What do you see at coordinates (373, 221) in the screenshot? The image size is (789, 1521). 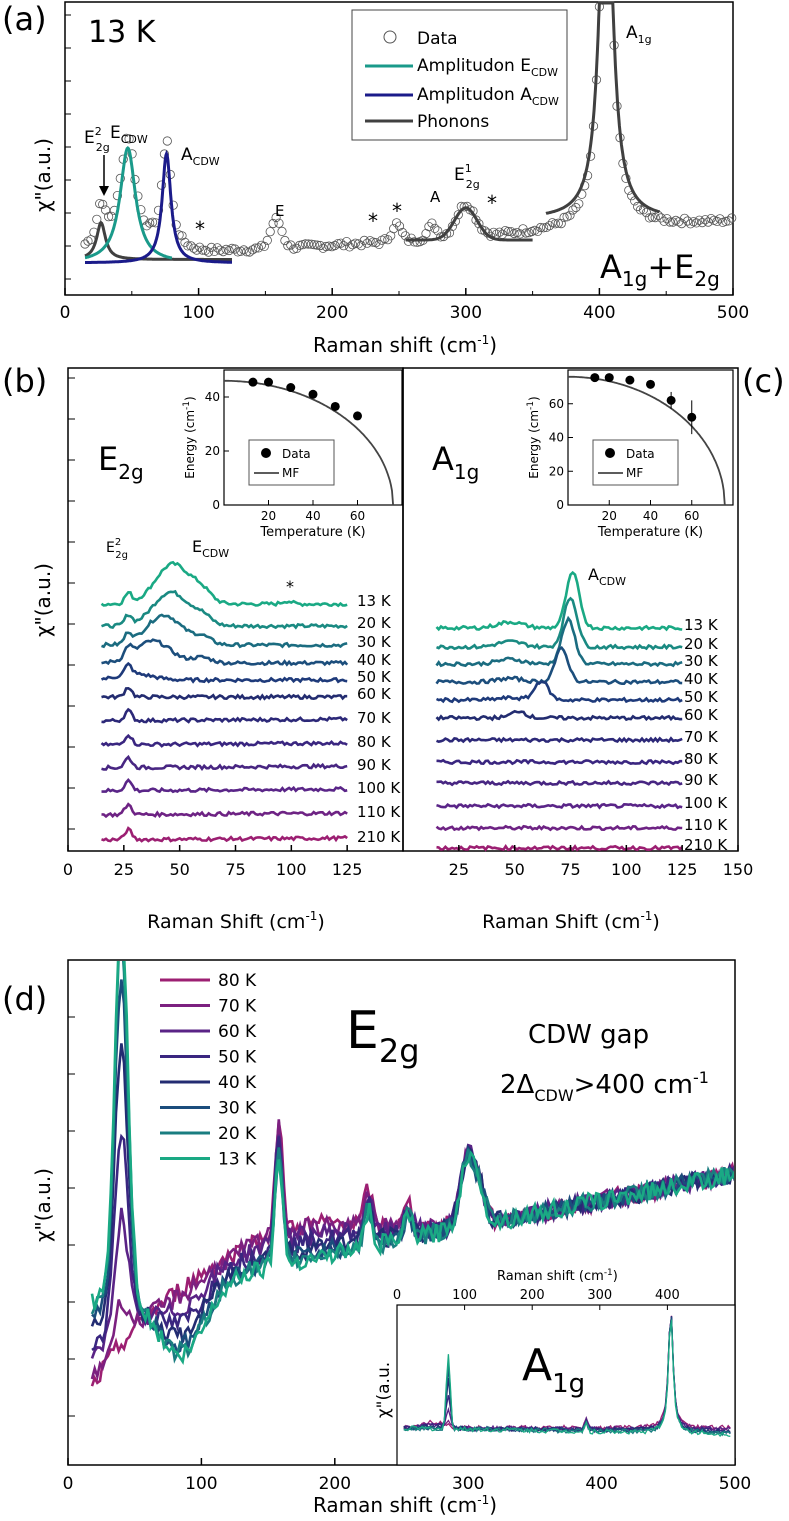 I see `annot-star-2: *` at bounding box center [373, 221].